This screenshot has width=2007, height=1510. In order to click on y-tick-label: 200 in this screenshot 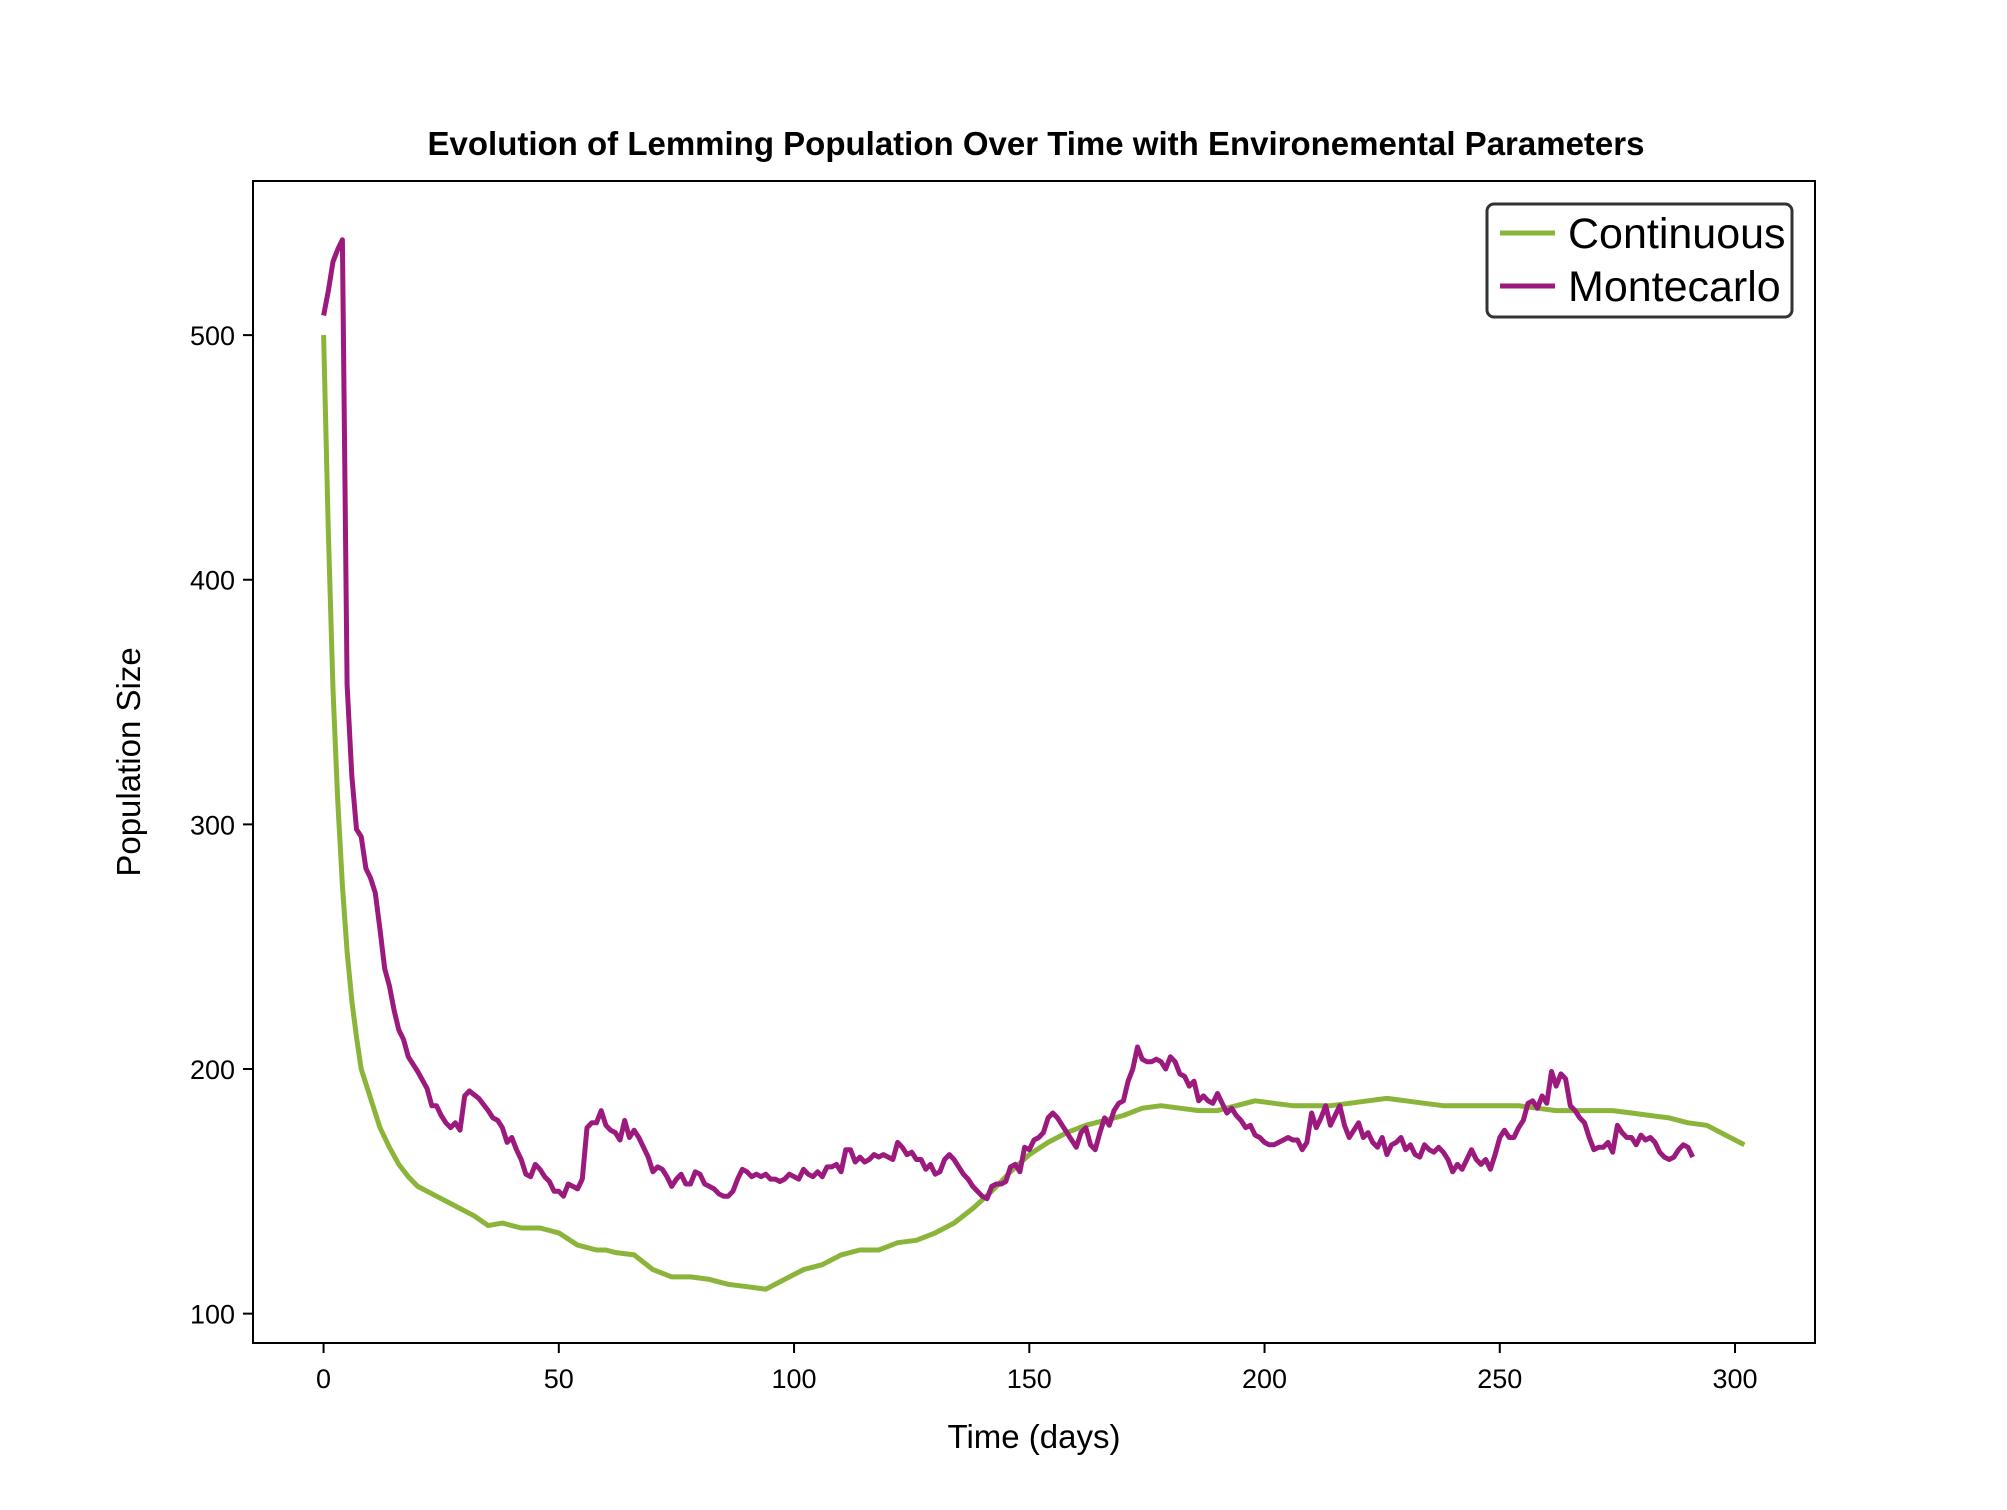, I will do `click(212, 1070)`.